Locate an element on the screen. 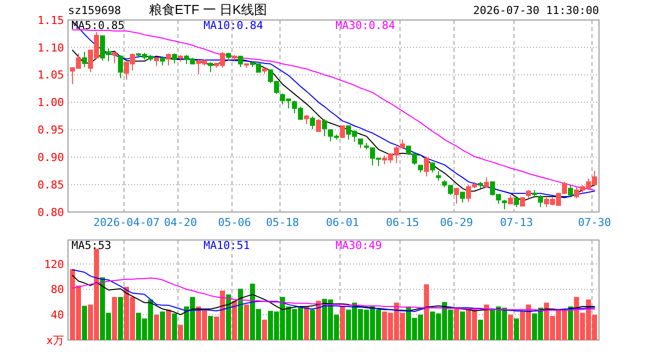 This screenshot has width=660, height=360. y-tick-label: 80 is located at coordinates (57, 289).